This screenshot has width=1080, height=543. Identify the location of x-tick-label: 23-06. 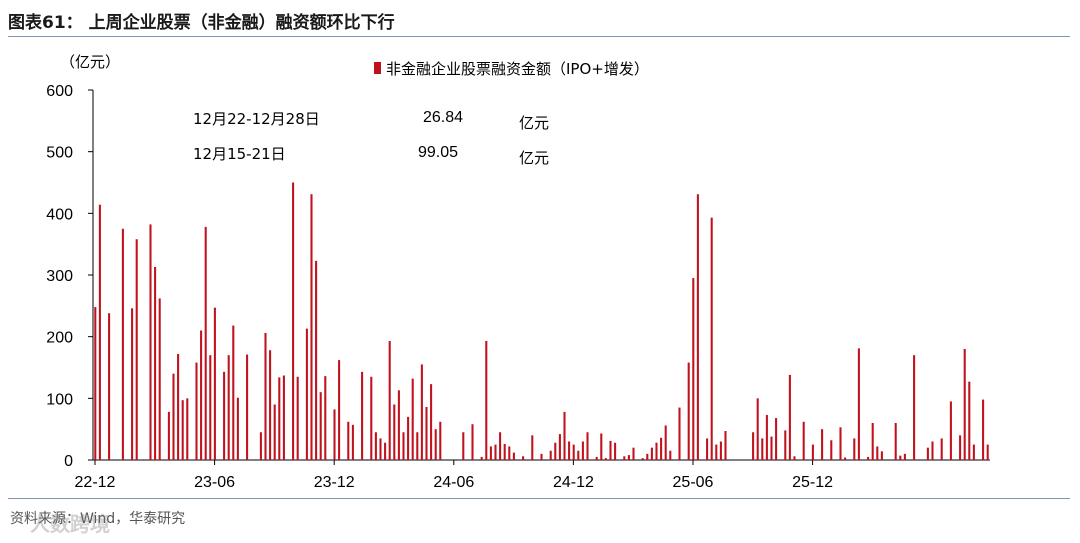
(214, 482).